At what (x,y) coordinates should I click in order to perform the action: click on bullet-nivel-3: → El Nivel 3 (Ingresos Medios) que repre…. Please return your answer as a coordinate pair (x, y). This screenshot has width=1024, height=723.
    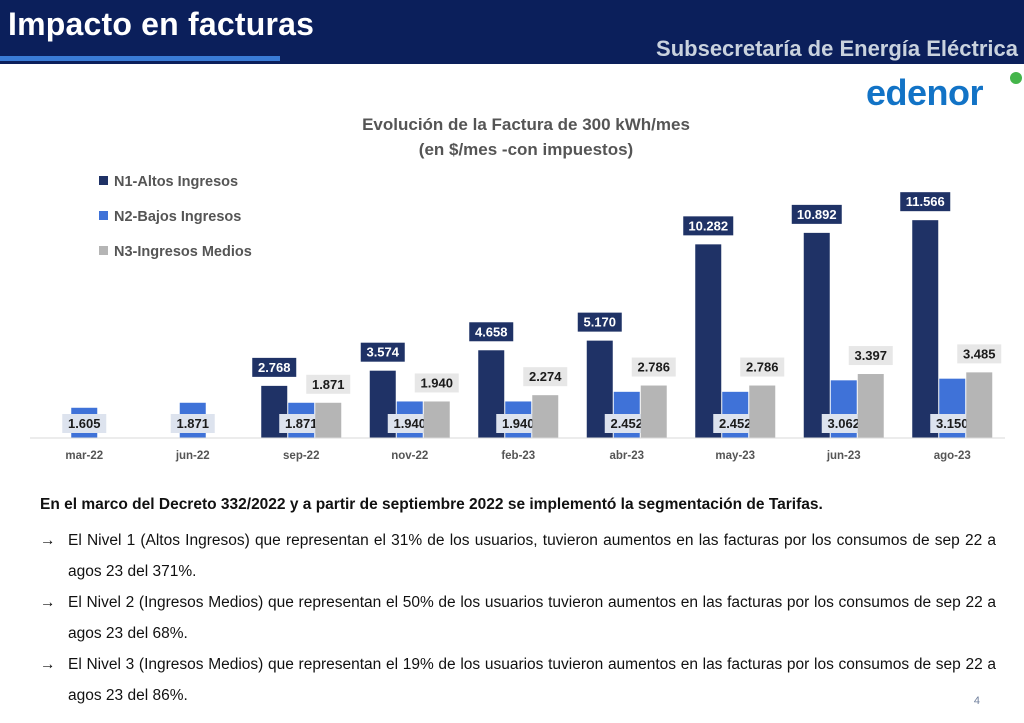
    Looking at the image, I should click on (518, 680).